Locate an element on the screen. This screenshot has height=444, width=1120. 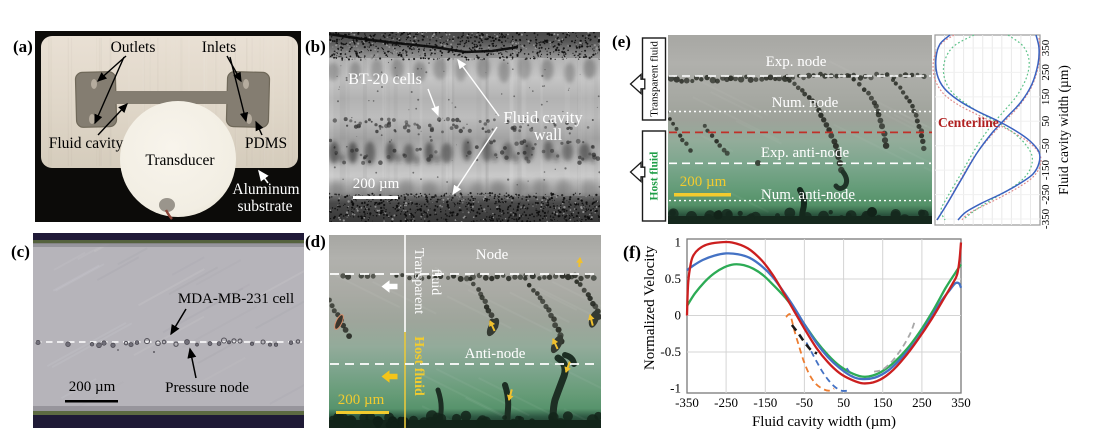
svg-text: (e) is located at coordinates (621, 41).